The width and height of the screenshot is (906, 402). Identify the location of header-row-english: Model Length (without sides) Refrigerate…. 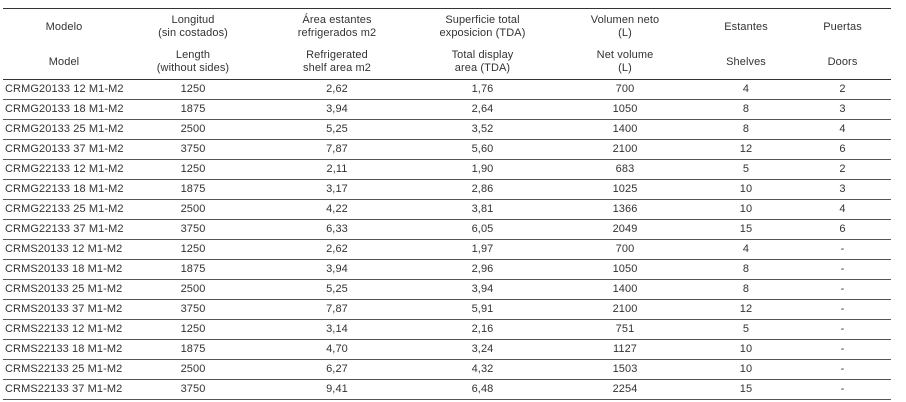
(447, 62).